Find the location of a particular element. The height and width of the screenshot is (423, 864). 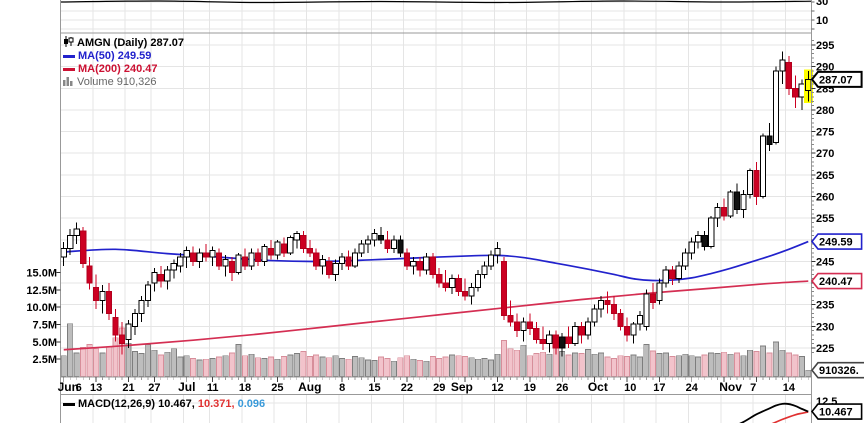

macd-line-icon is located at coordinates (69, 404).